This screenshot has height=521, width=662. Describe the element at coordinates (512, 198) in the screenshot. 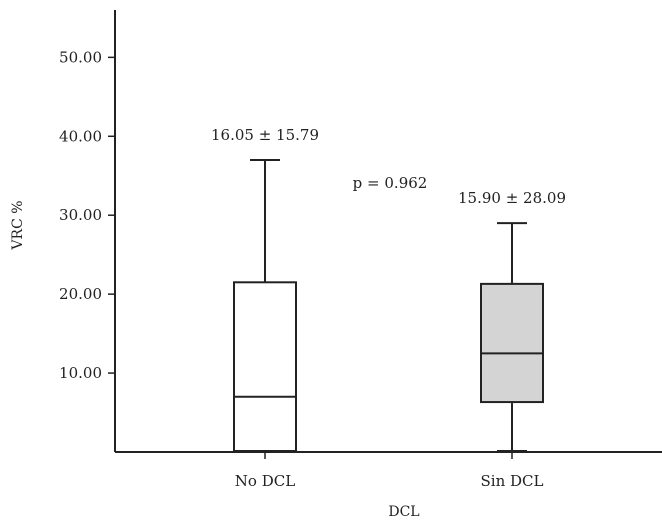

I see `box-annotation: 15.90 ± 28.09` at that location.